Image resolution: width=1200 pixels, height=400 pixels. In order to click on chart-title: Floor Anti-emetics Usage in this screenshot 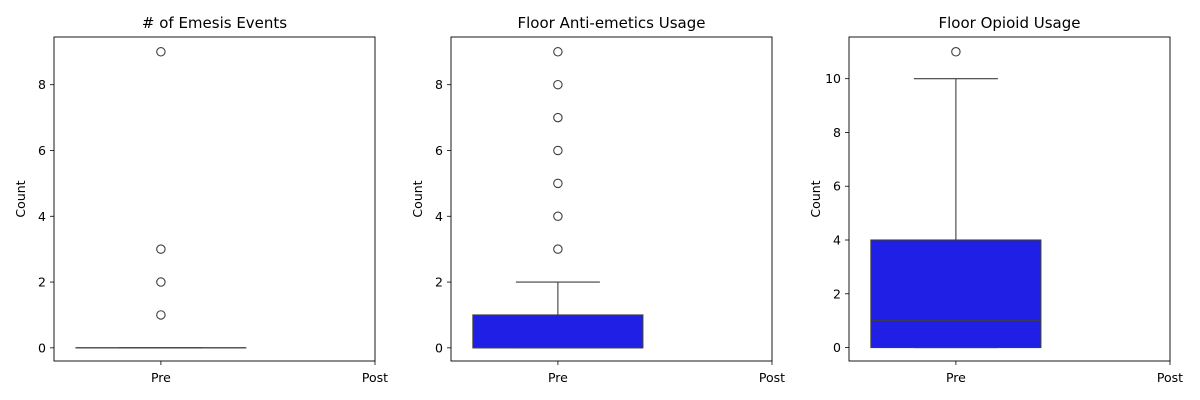, I will do `click(612, 23)`.